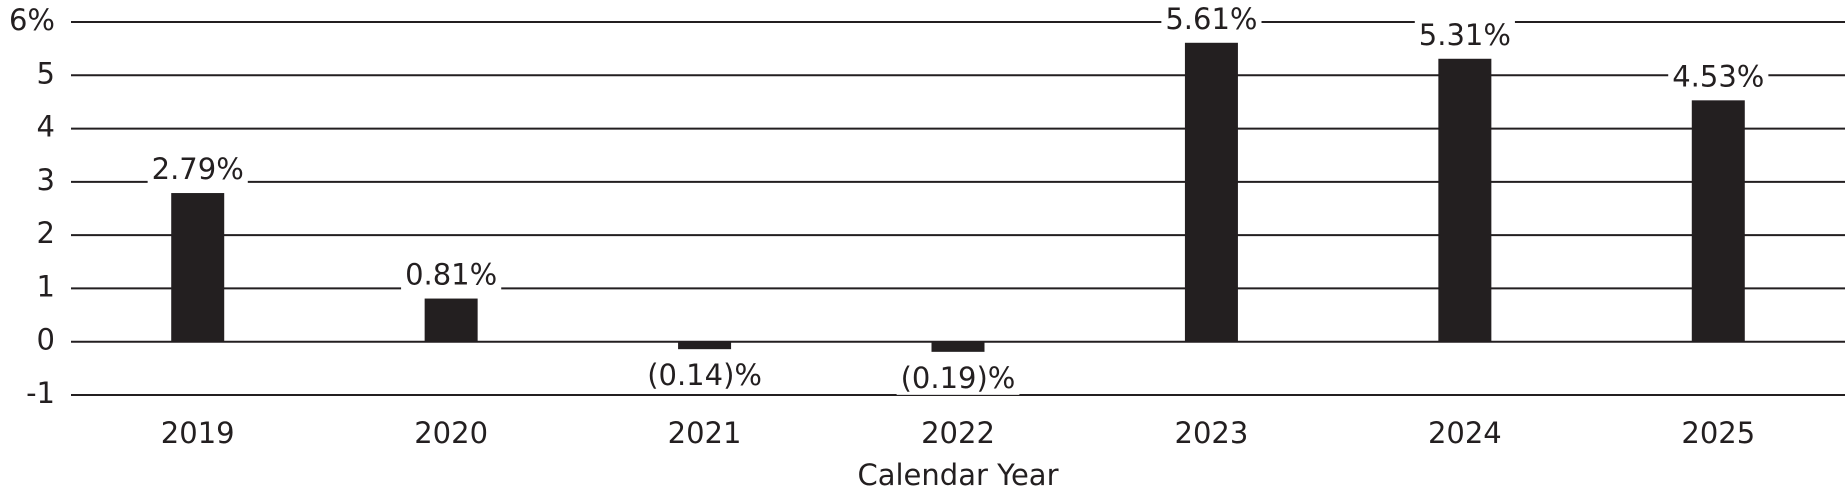 This screenshot has height=497, width=1845. Describe the element at coordinates (1212, 433) in the screenshot. I see `x-tick-label: 2023` at that location.